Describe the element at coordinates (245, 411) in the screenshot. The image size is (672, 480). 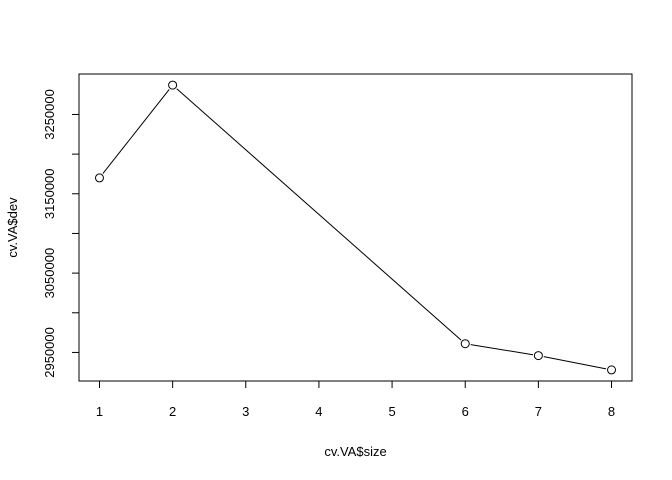
I see `x-tick-label: 3` at that location.